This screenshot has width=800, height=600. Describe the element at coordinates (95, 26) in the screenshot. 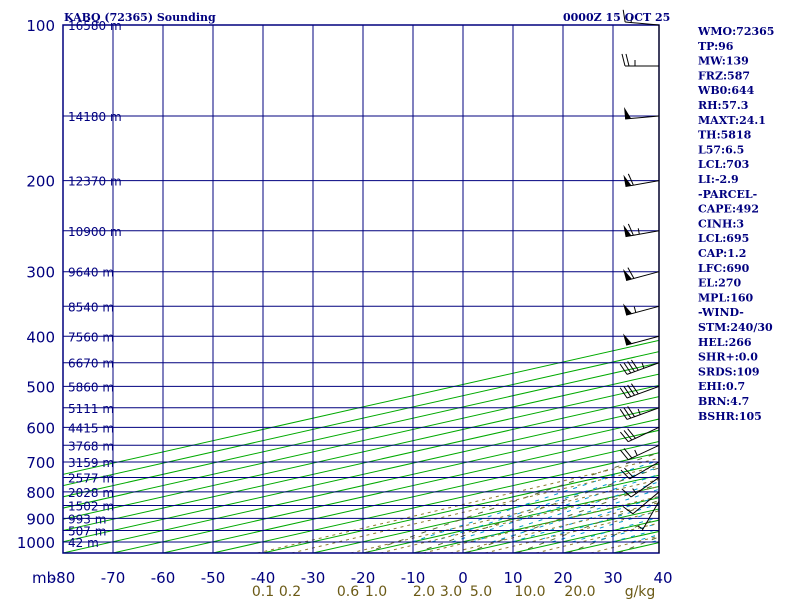

I see `height-label: 16580 m` at that location.